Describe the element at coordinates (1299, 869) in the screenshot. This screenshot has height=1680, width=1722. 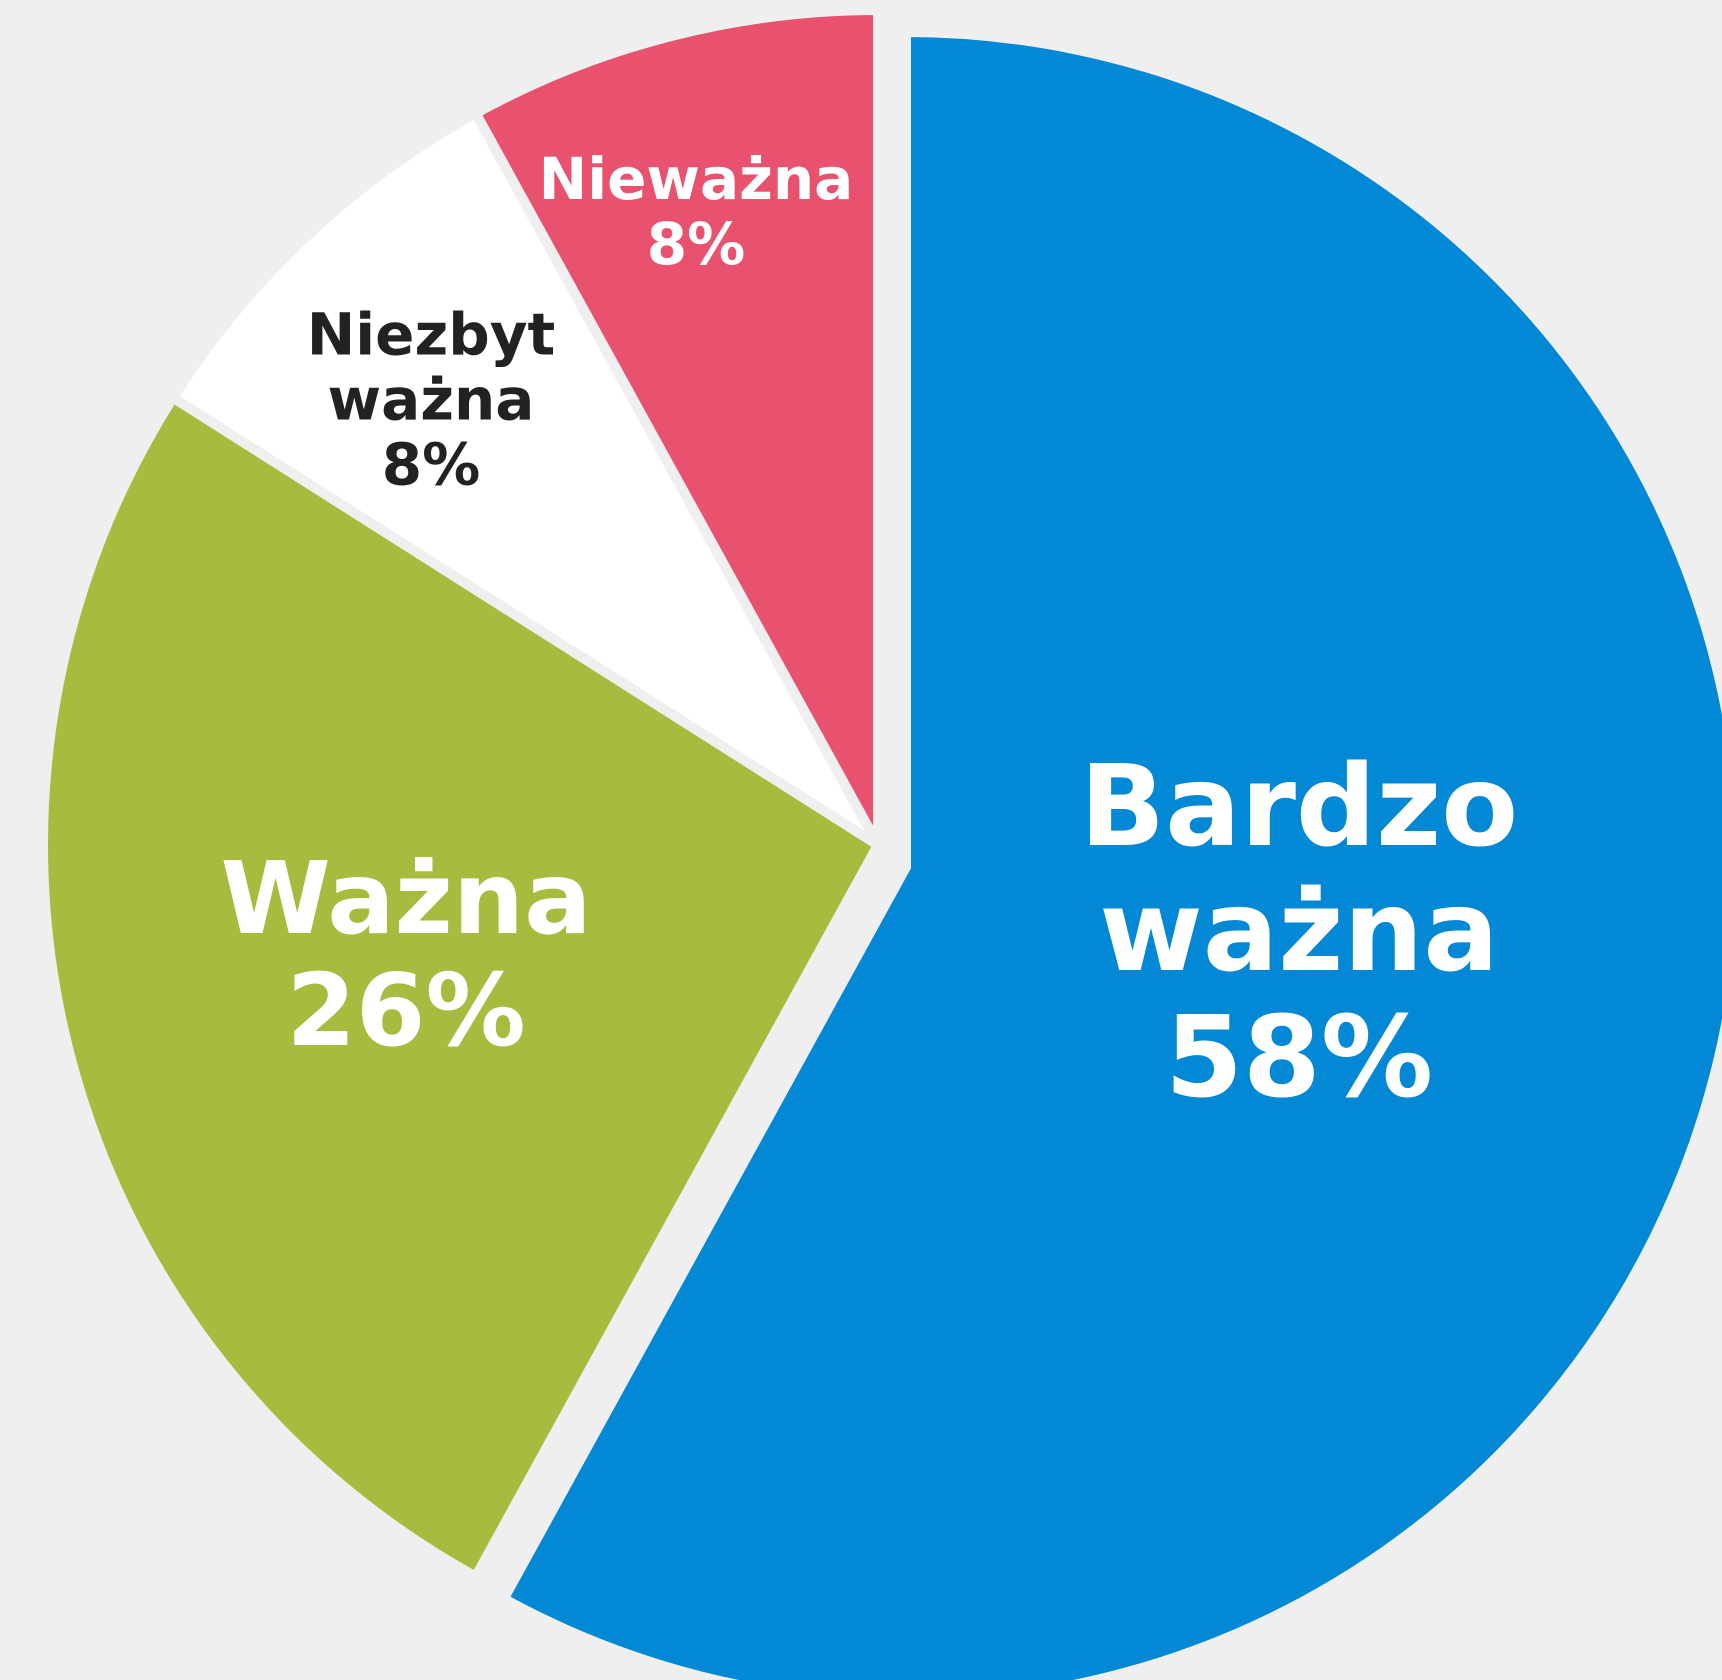
I see `category-label: Bardzo ważna` at that location.